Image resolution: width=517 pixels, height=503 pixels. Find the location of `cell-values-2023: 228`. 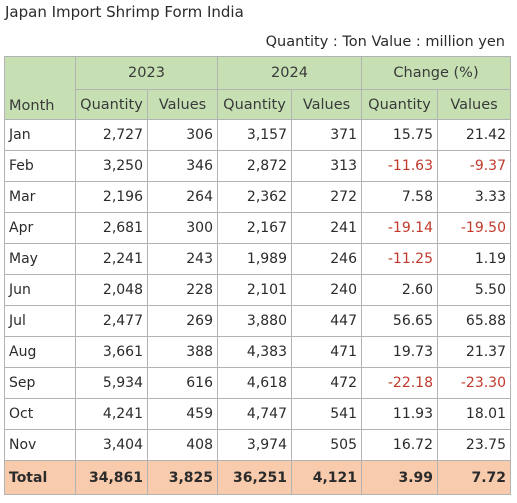

cell-values-2023: 228 is located at coordinates (182, 290).